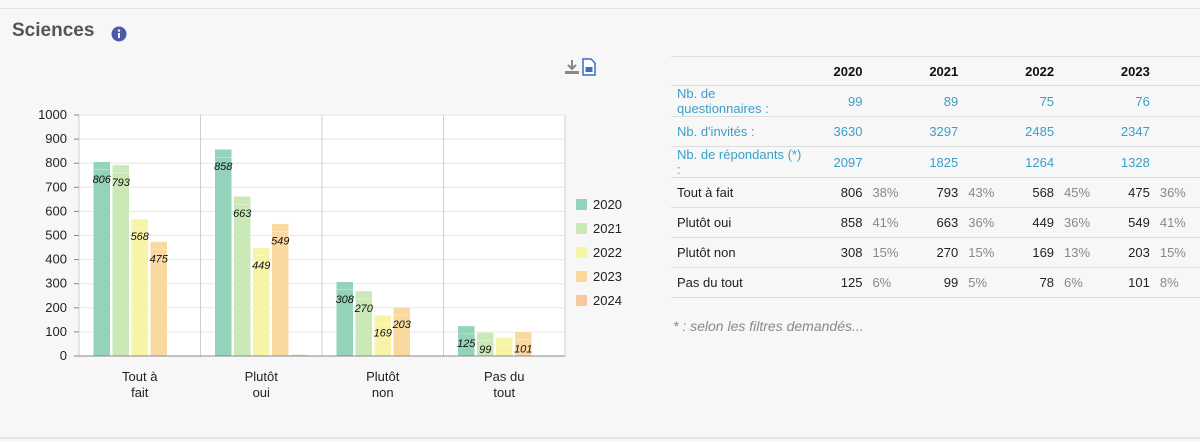 The image size is (1200, 442). What do you see at coordinates (737, 162) in the screenshot?
I see `row-label: Nb. de répondants (*) :` at bounding box center [737, 162].